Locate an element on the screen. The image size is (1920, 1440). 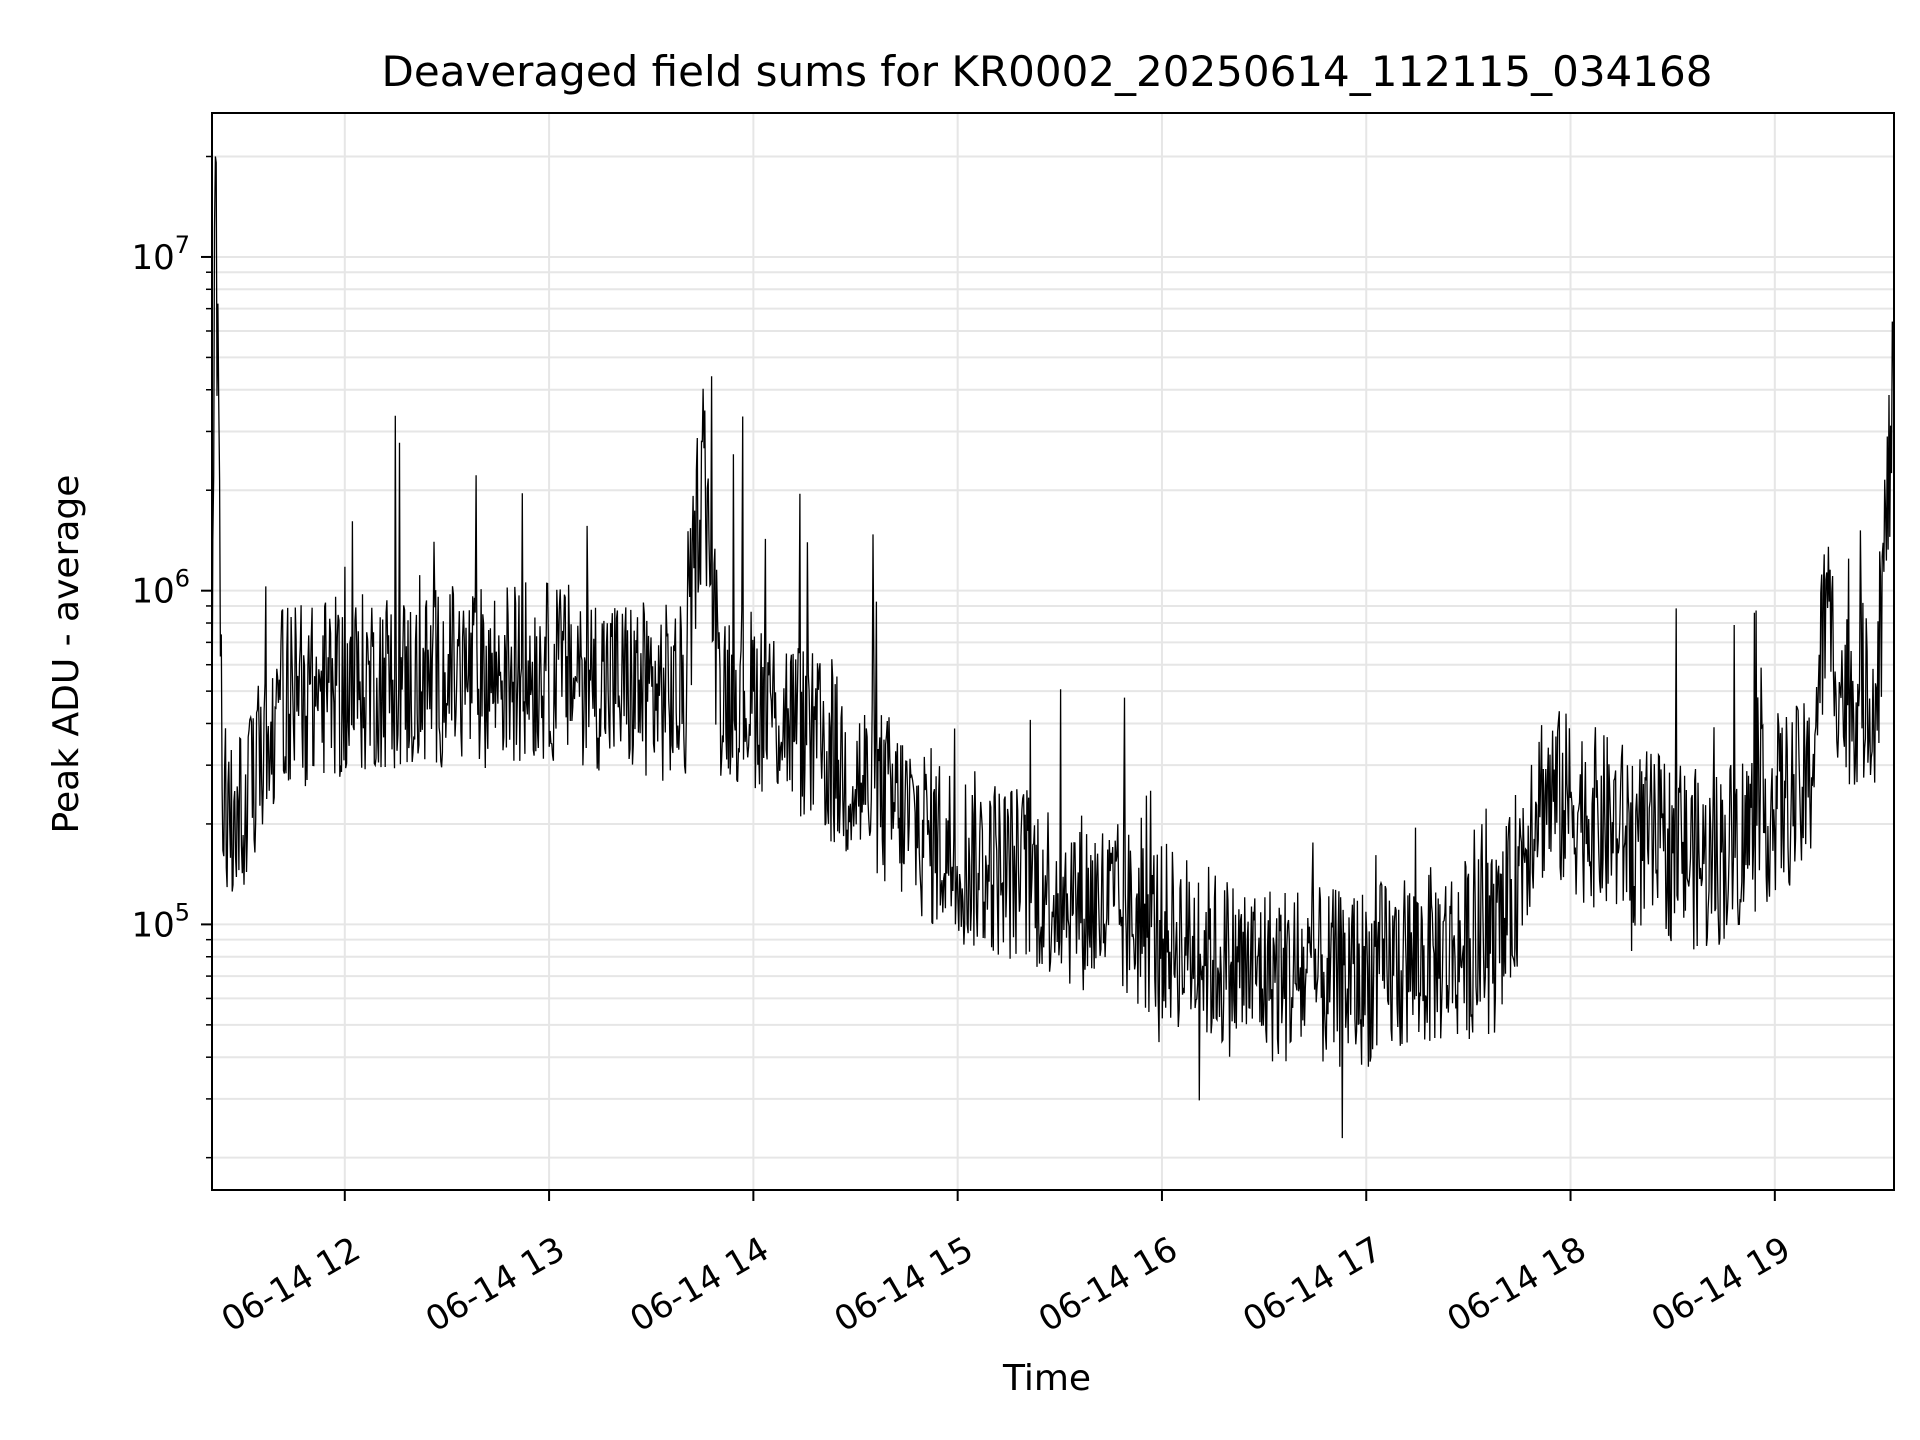
y-tick-label: 10⁶ is located at coordinates (160, 588).